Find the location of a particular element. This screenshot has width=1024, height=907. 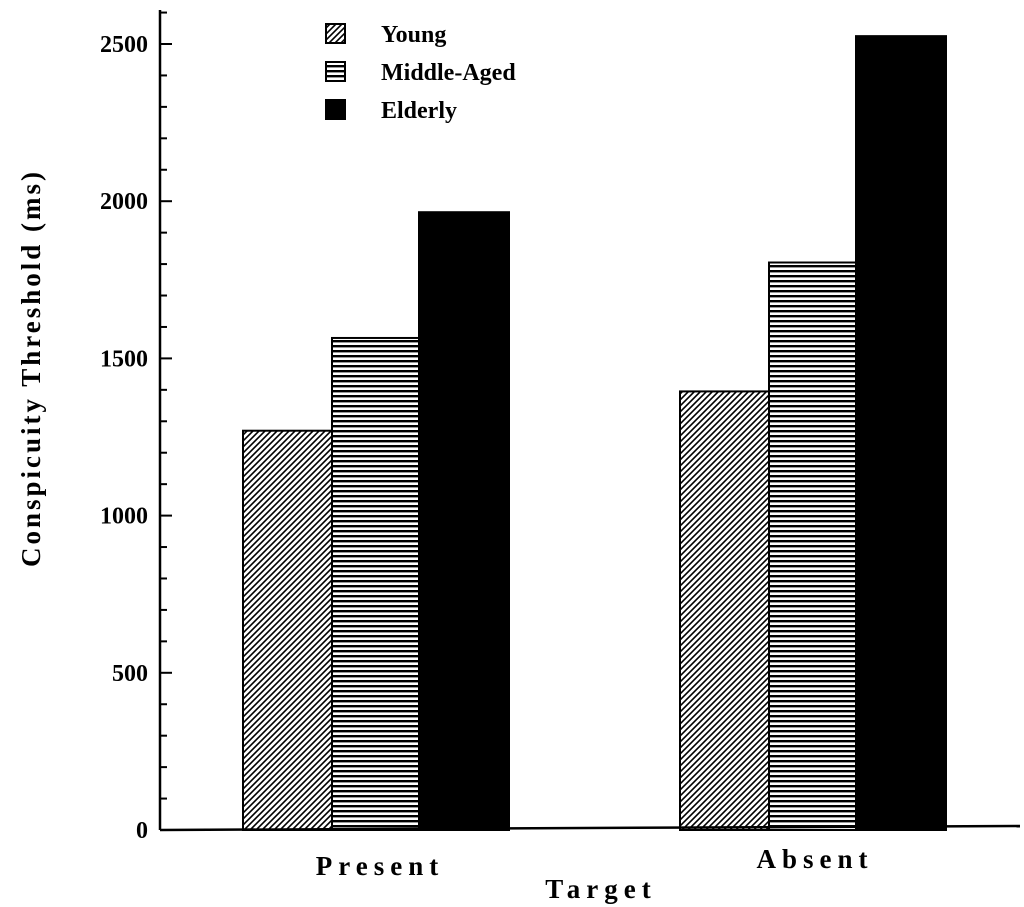

y-axis-title: Conspicuity Threshold (ms) is located at coordinates (31, 368).